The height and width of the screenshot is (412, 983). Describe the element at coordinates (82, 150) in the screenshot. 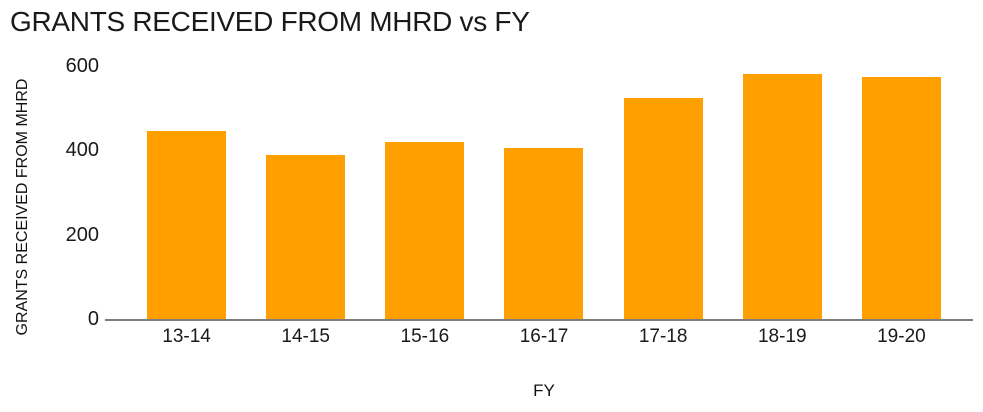

I see `y-tick-label: 400` at that location.